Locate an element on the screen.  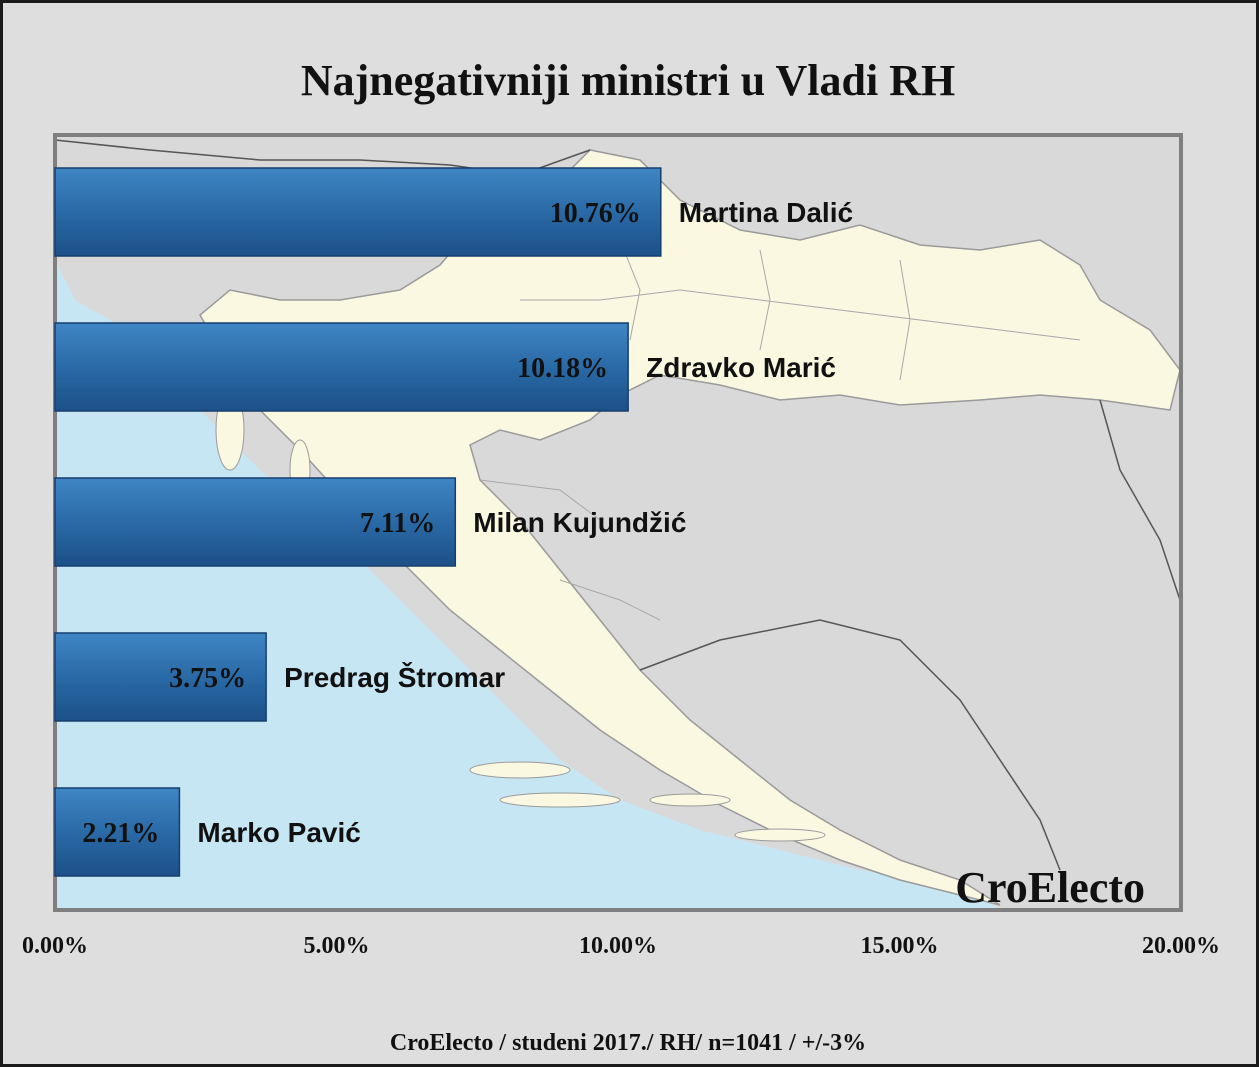
data-label: 10.76% is located at coordinates (595, 213).